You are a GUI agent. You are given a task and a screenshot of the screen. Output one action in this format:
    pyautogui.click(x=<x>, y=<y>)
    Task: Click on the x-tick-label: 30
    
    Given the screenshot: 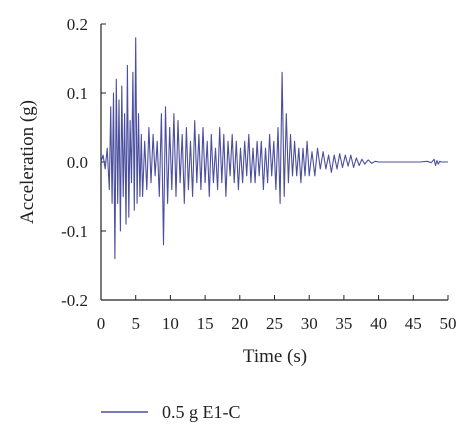 What is the action you would take?
    pyautogui.click(x=309, y=323)
    